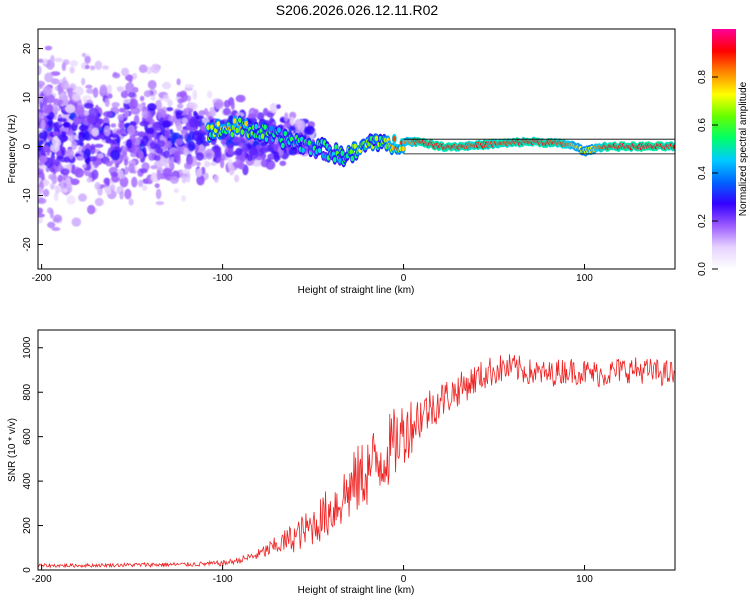 Image resolution: width=750 pixels, height=600 pixels. What do you see at coordinates (584, 579) in the screenshot?
I see `x-tick-label: 100` at bounding box center [584, 579].